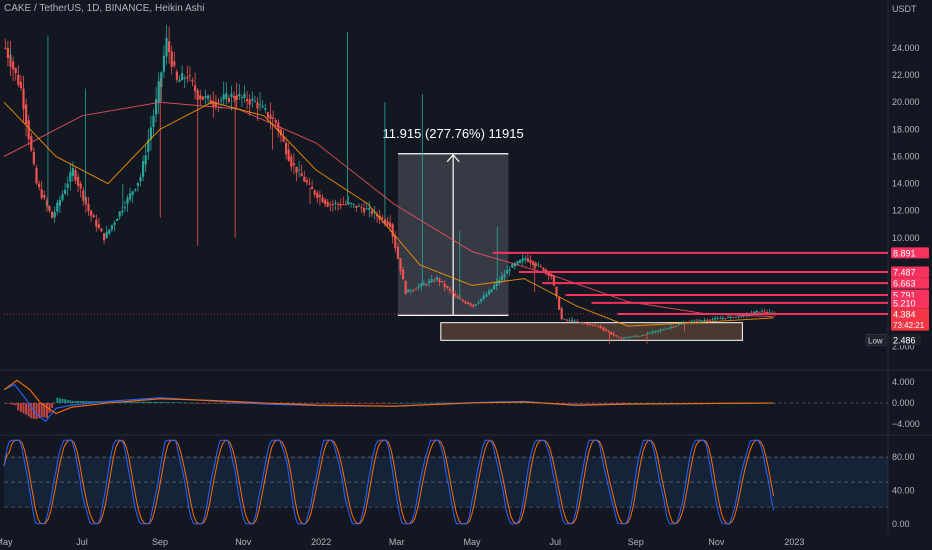 This screenshot has width=932, height=550. What do you see at coordinates (904, 295) in the screenshot?
I see `resistance-label: 5.791` at bounding box center [904, 295].